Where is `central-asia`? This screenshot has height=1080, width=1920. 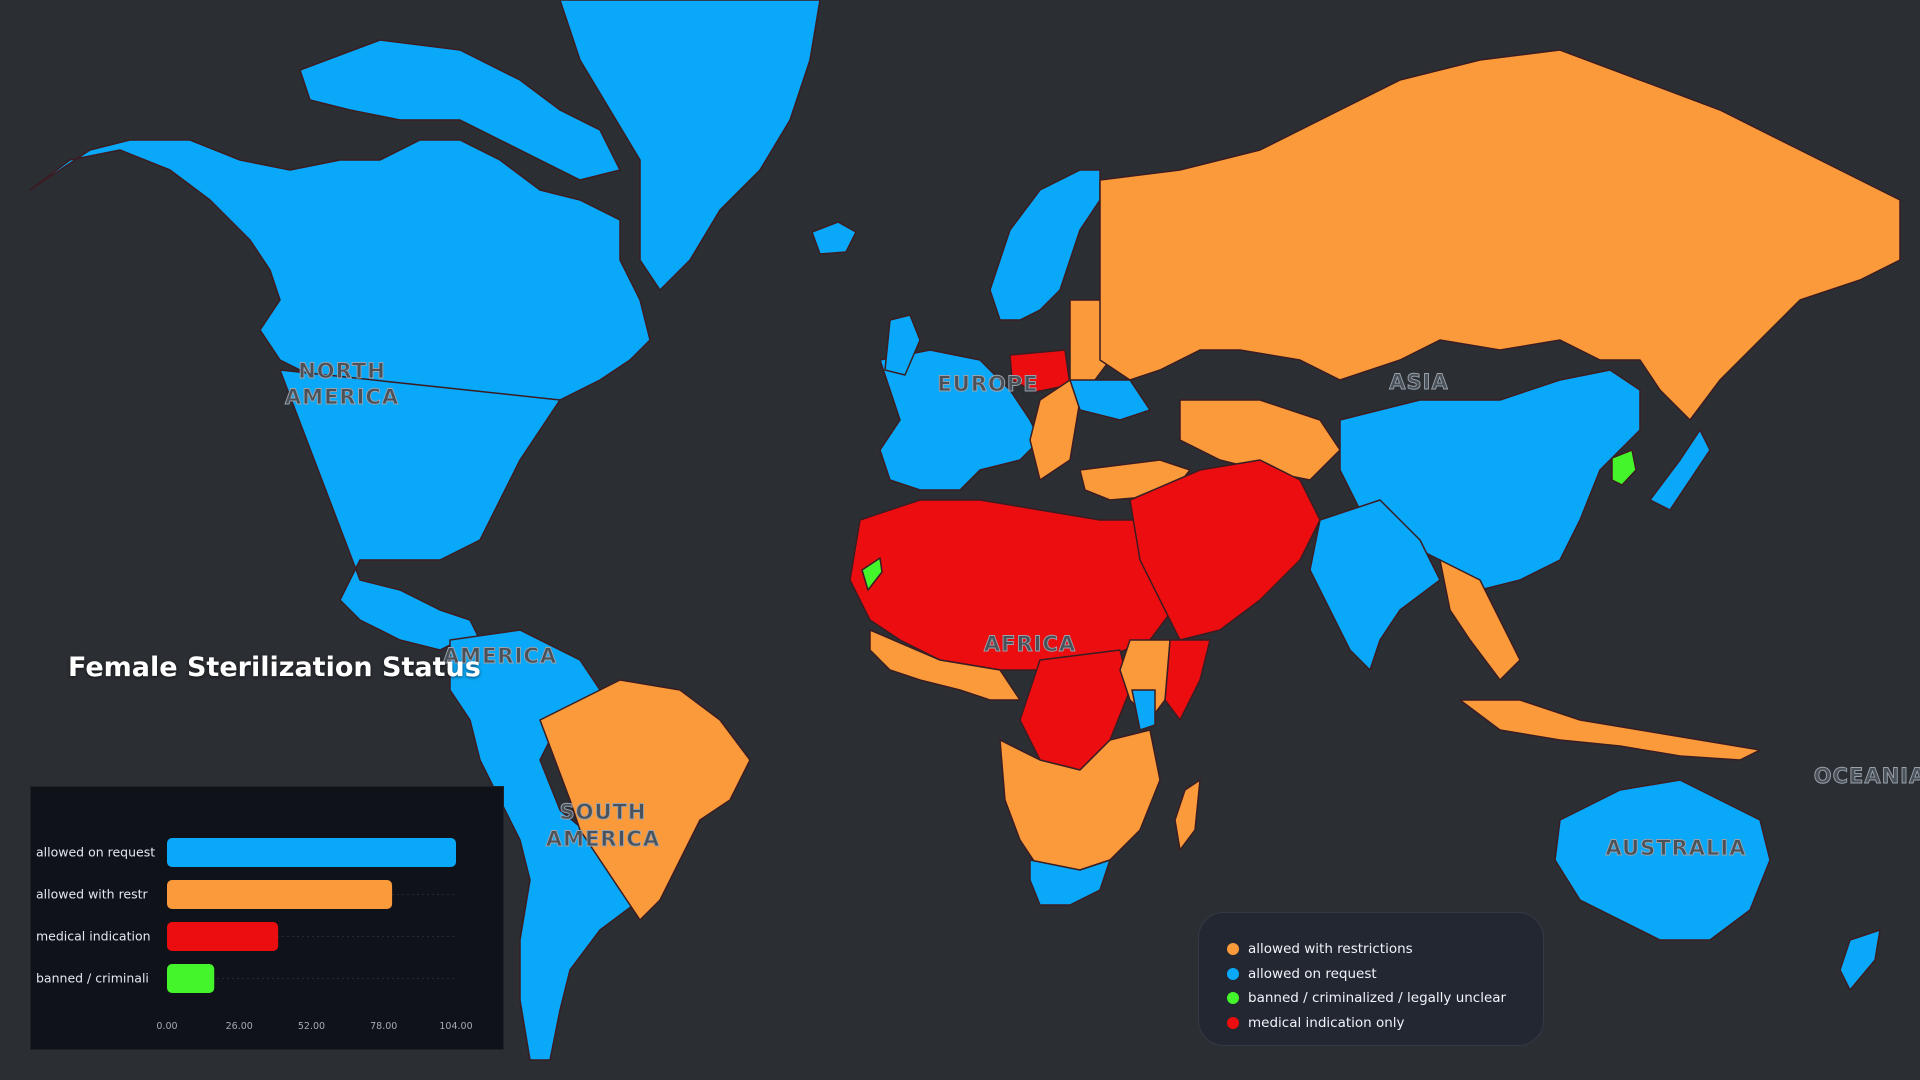 central-asia is located at coordinates (1260, 440).